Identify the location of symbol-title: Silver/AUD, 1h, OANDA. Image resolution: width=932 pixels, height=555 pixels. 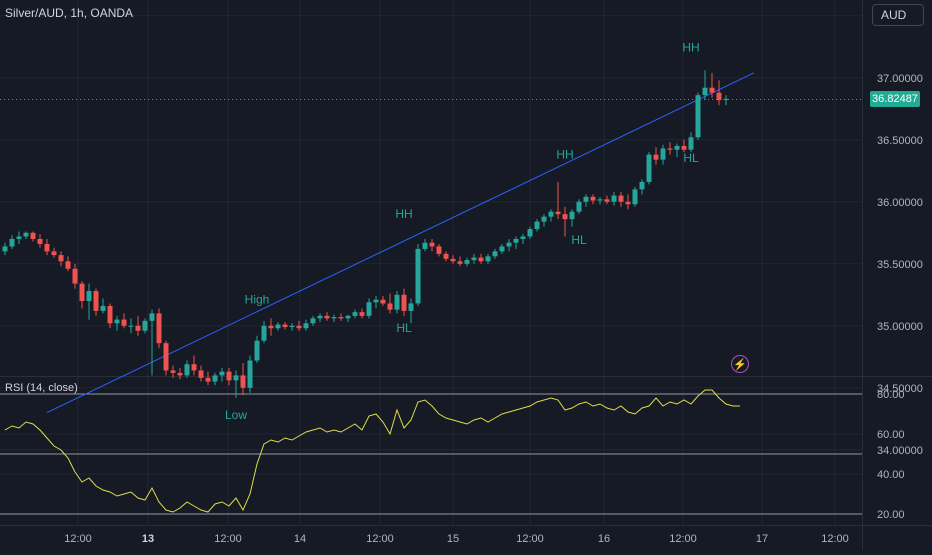
(69, 13).